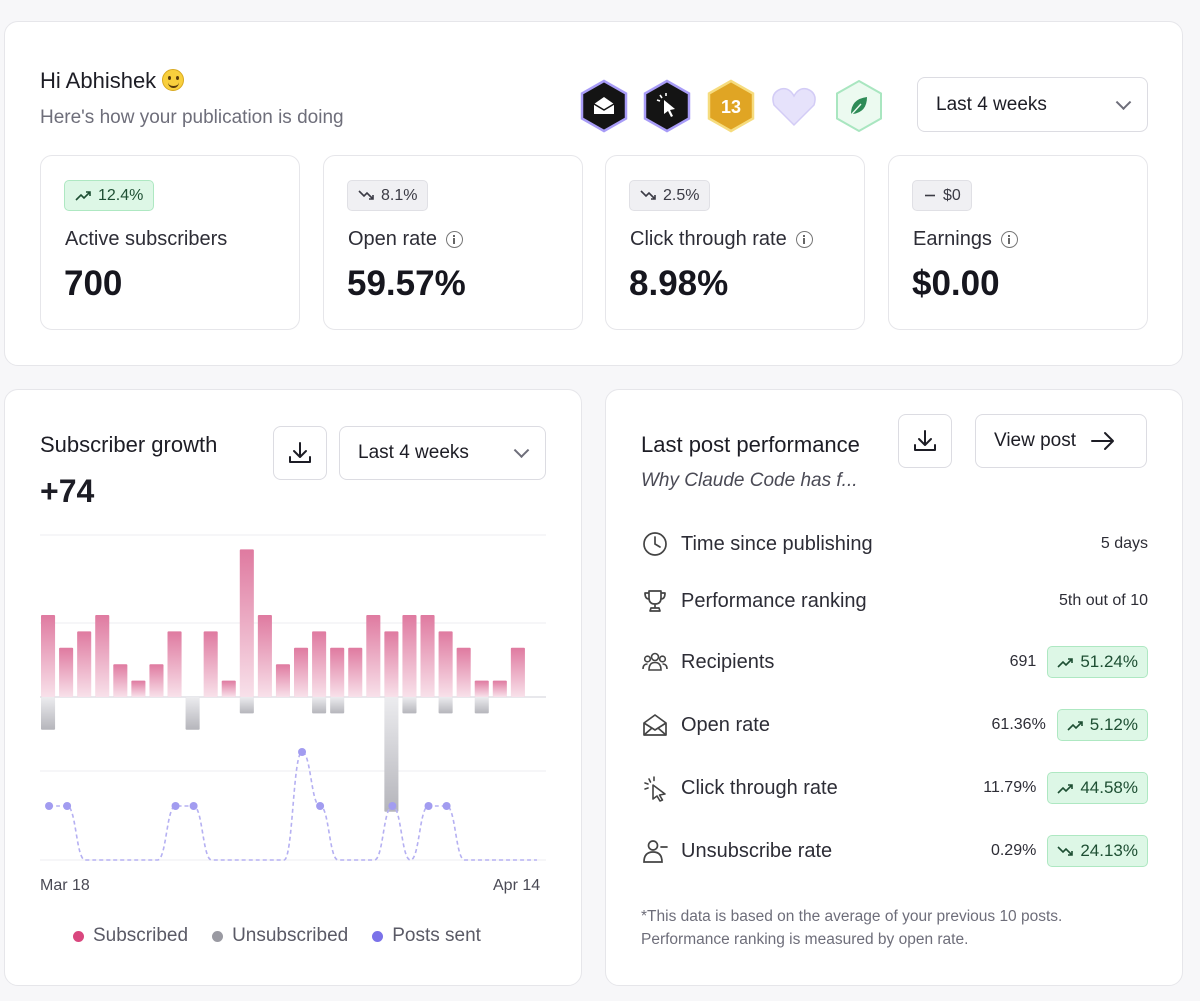 This screenshot has height=1001, width=1200. Describe the element at coordinates (894, 601) in the screenshot. I see `row-performance-ranking: Performance ranking 5th out of 10` at that location.